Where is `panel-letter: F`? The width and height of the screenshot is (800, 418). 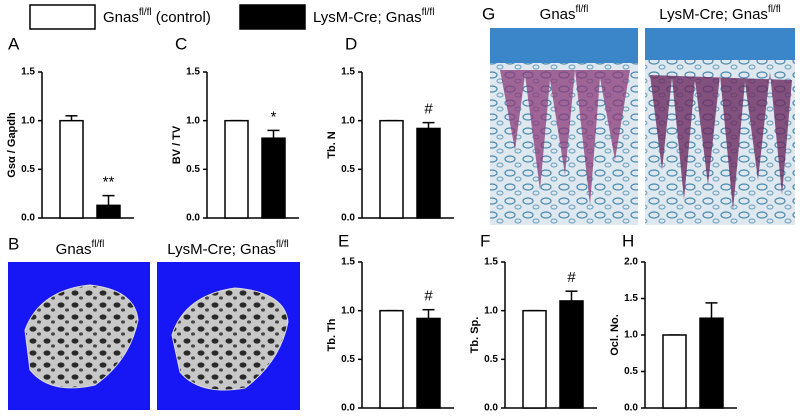
panel-letter: F is located at coordinates (485, 240).